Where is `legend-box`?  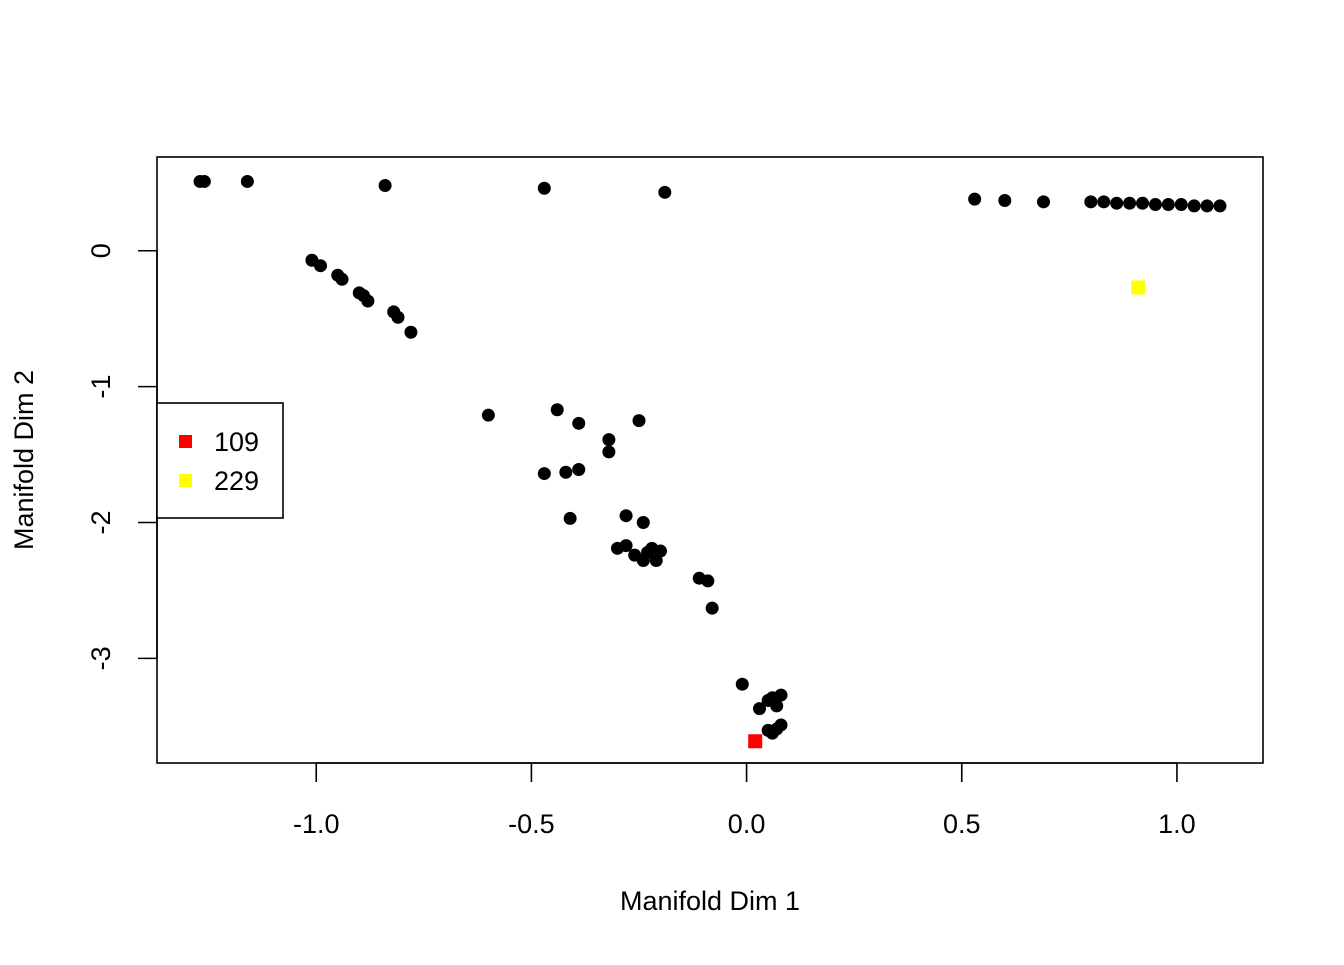
legend-box is located at coordinates (220, 460).